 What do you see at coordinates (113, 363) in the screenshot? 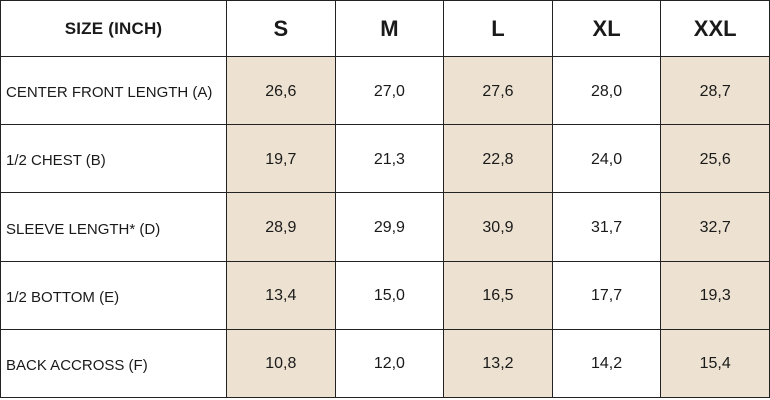
I see `row-label: BACK ACCROSS (F)` at bounding box center [113, 363].